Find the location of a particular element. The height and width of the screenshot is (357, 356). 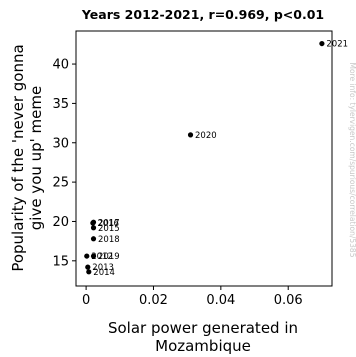

y-tick-label: 40 is located at coordinates (60, 65).